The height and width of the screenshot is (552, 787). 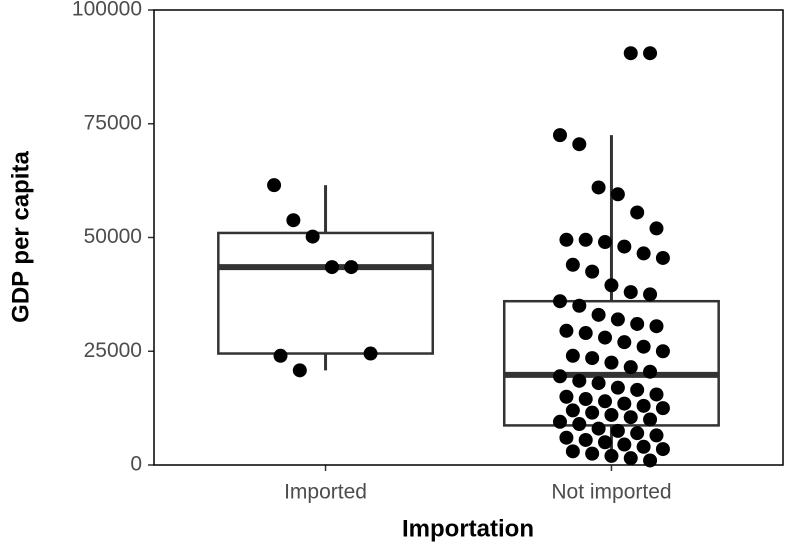 I want to click on y-axis-title: GDP per capita, so click(x=20, y=237).